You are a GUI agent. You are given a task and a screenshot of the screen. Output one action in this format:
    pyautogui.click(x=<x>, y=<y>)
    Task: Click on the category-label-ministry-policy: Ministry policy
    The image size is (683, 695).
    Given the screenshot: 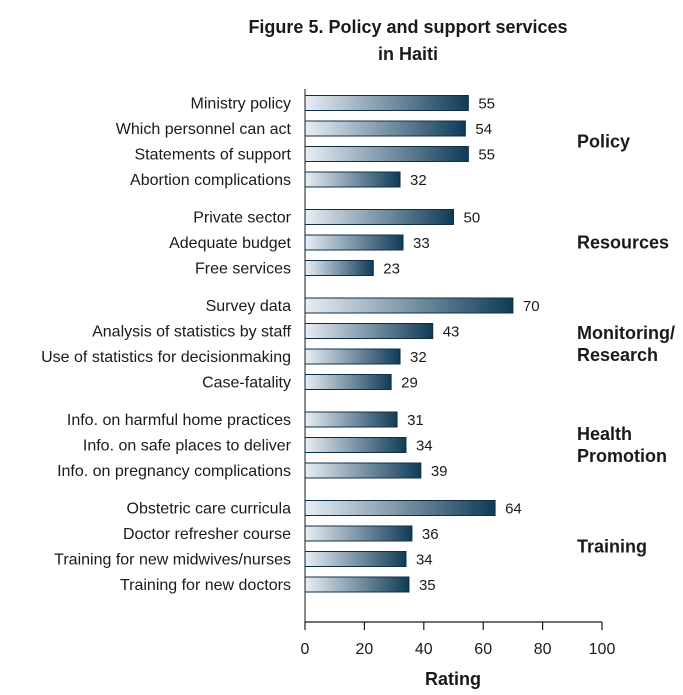 What is the action you would take?
    pyautogui.click(x=241, y=104)
    